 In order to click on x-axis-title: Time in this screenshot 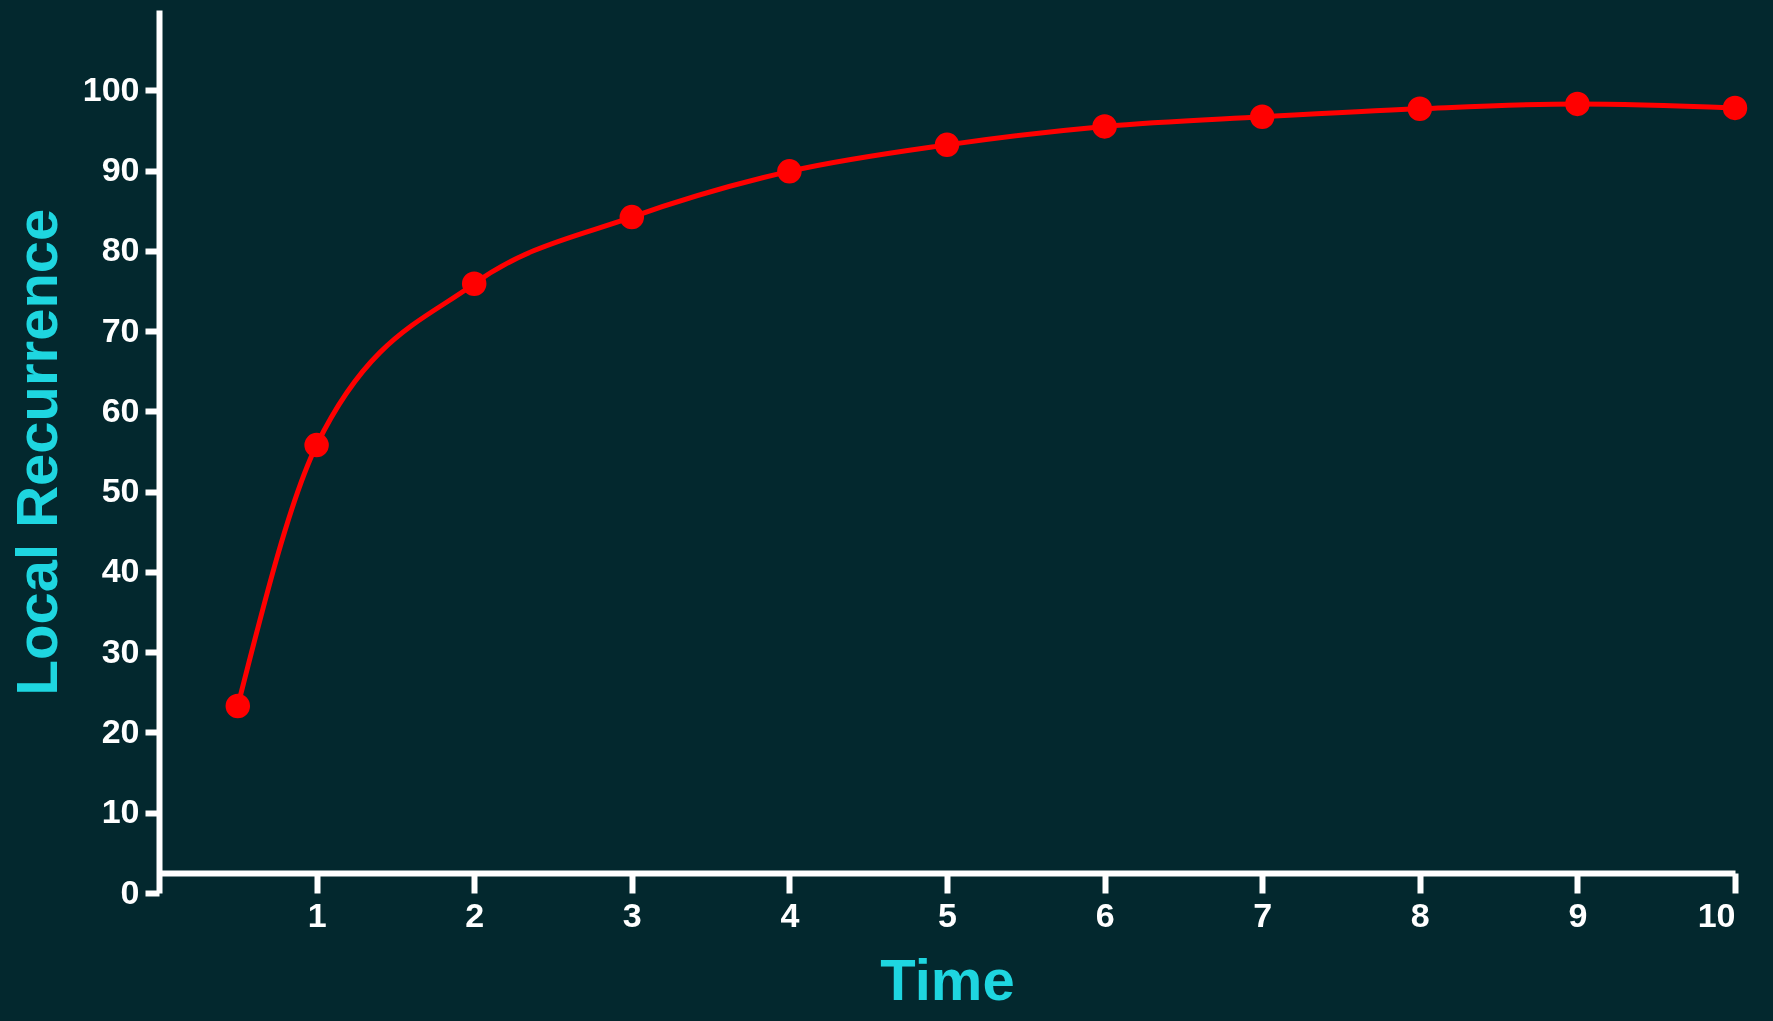, I will do `click(947, 979)`.